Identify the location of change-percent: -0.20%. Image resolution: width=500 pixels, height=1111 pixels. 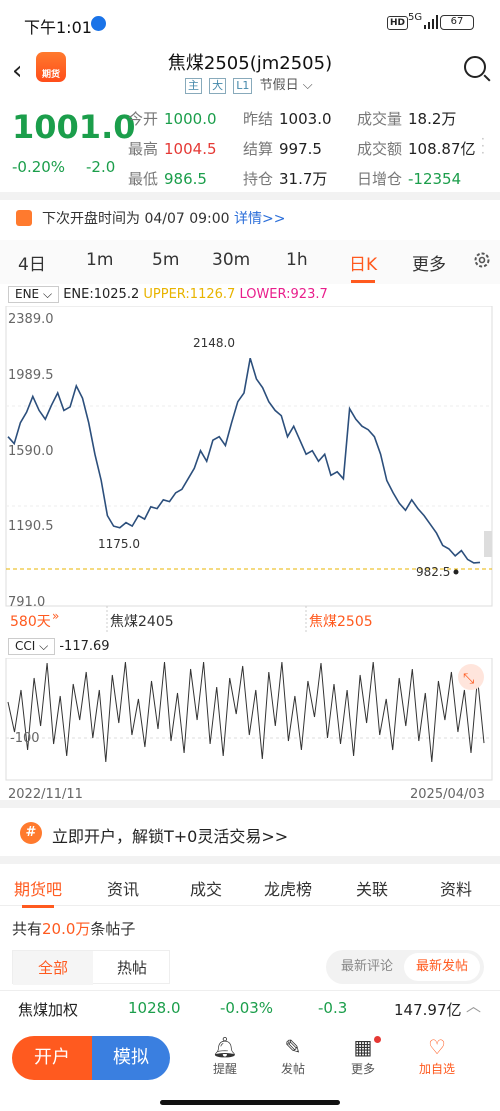
(39, 167).